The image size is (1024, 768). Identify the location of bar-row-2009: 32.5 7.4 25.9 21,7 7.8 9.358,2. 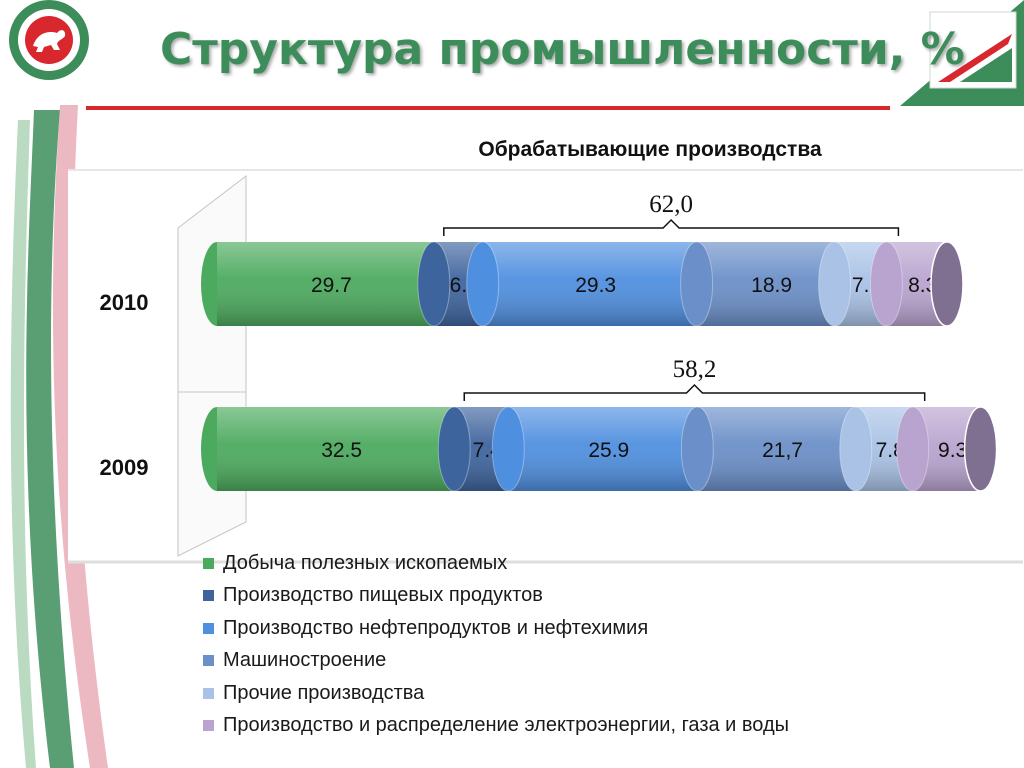
(599, 424).